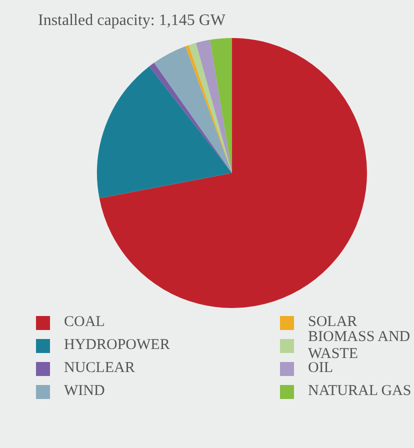 This screenshot has width=414, height=448. What do you see at coordinates (84, 322) in the screenshot?
I see `legend-label: COAL` at bounding box center [84, 322].